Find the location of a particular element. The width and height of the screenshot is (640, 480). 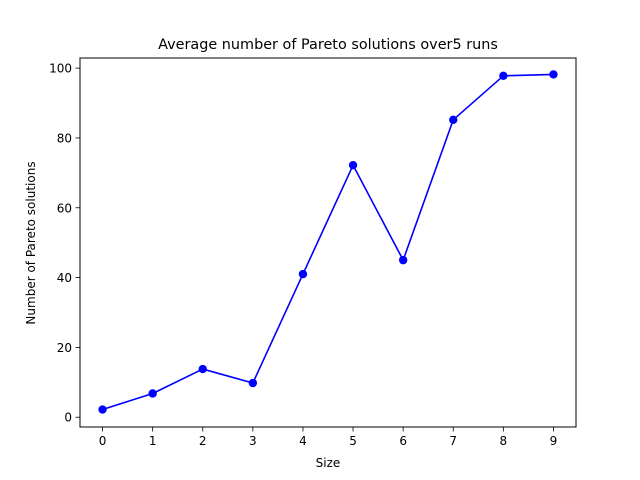

x-tick-label: 5 is located at coordinates (353, 441).